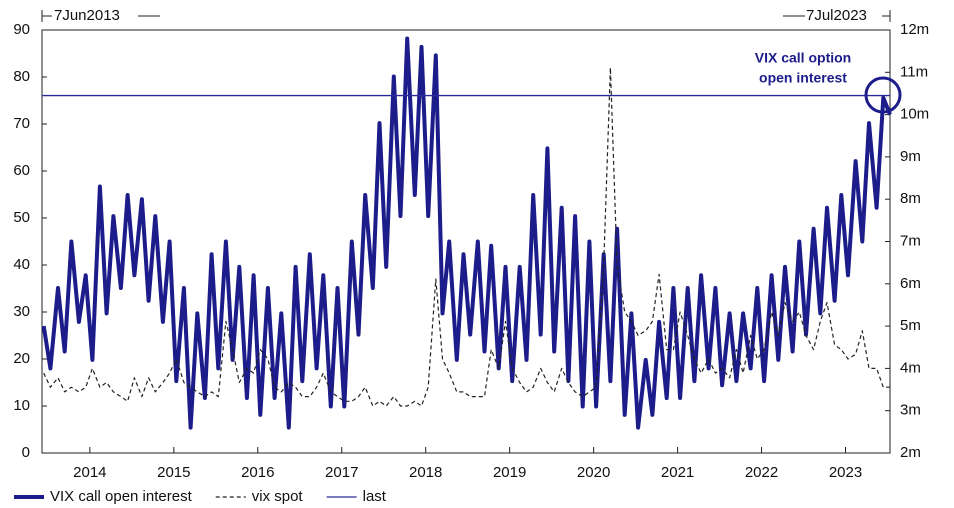 This screenshot has width=954, height=508. Describe the element at coordinates (803, 58) in the screenshot. I see `annotation: VIX call option` at that location.